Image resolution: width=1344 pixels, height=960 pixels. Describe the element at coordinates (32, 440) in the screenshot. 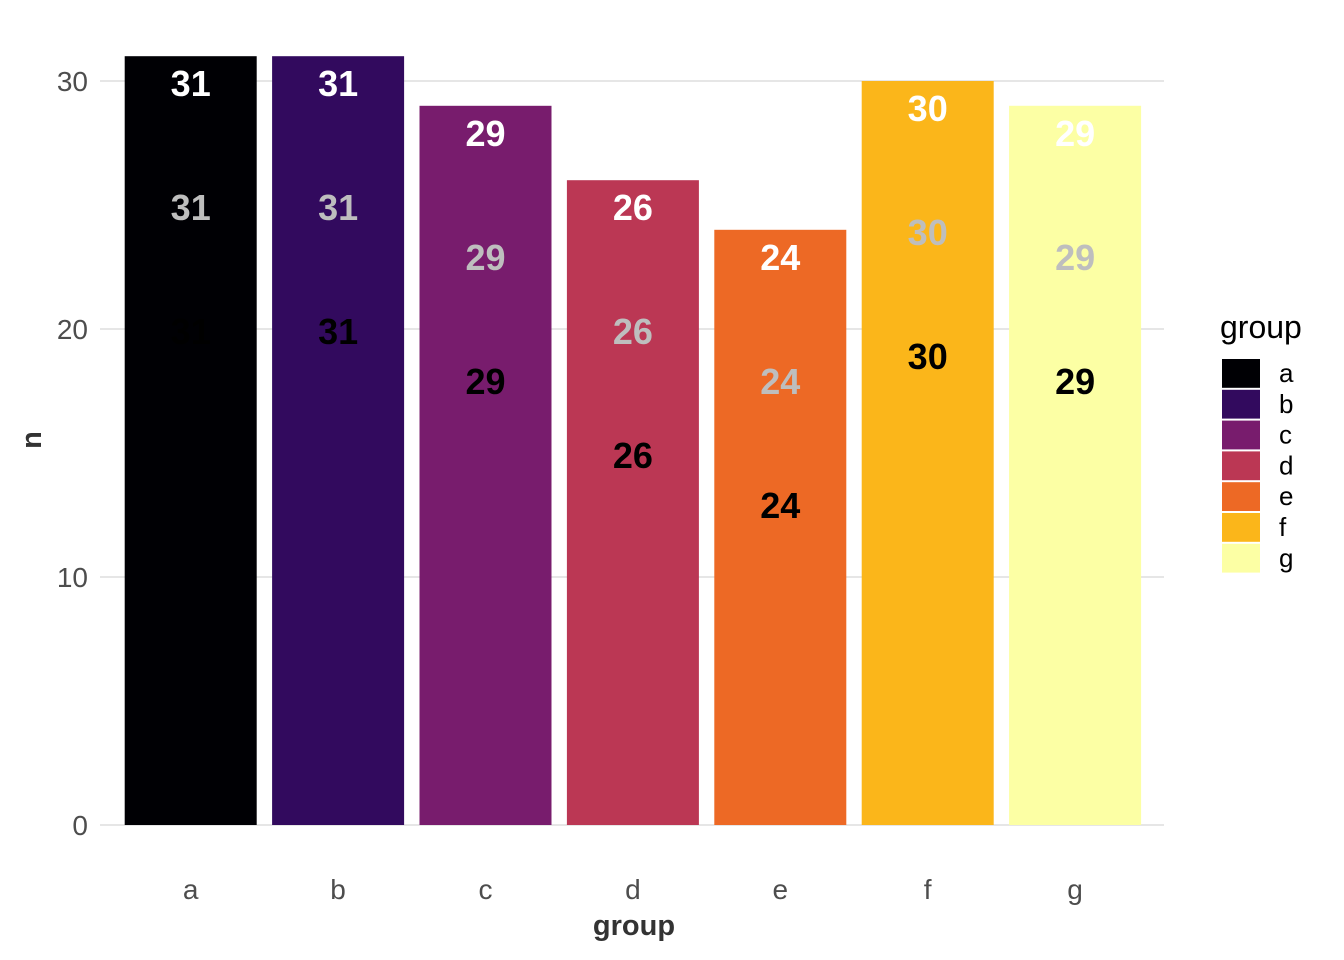

I see `y-axis-title: n` at that location.